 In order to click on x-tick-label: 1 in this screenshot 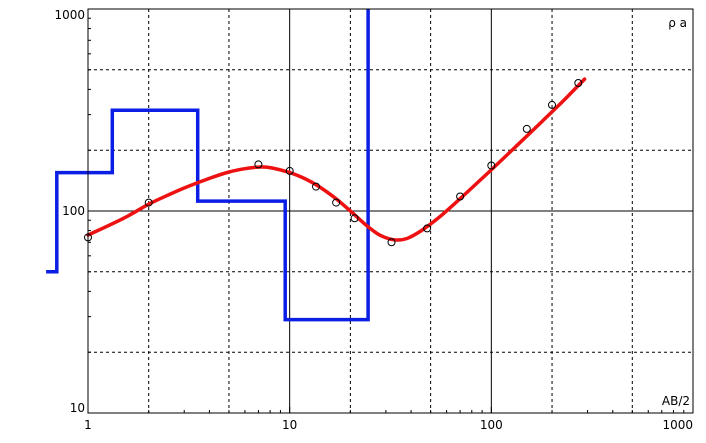, I will do `click(88, 425)`.